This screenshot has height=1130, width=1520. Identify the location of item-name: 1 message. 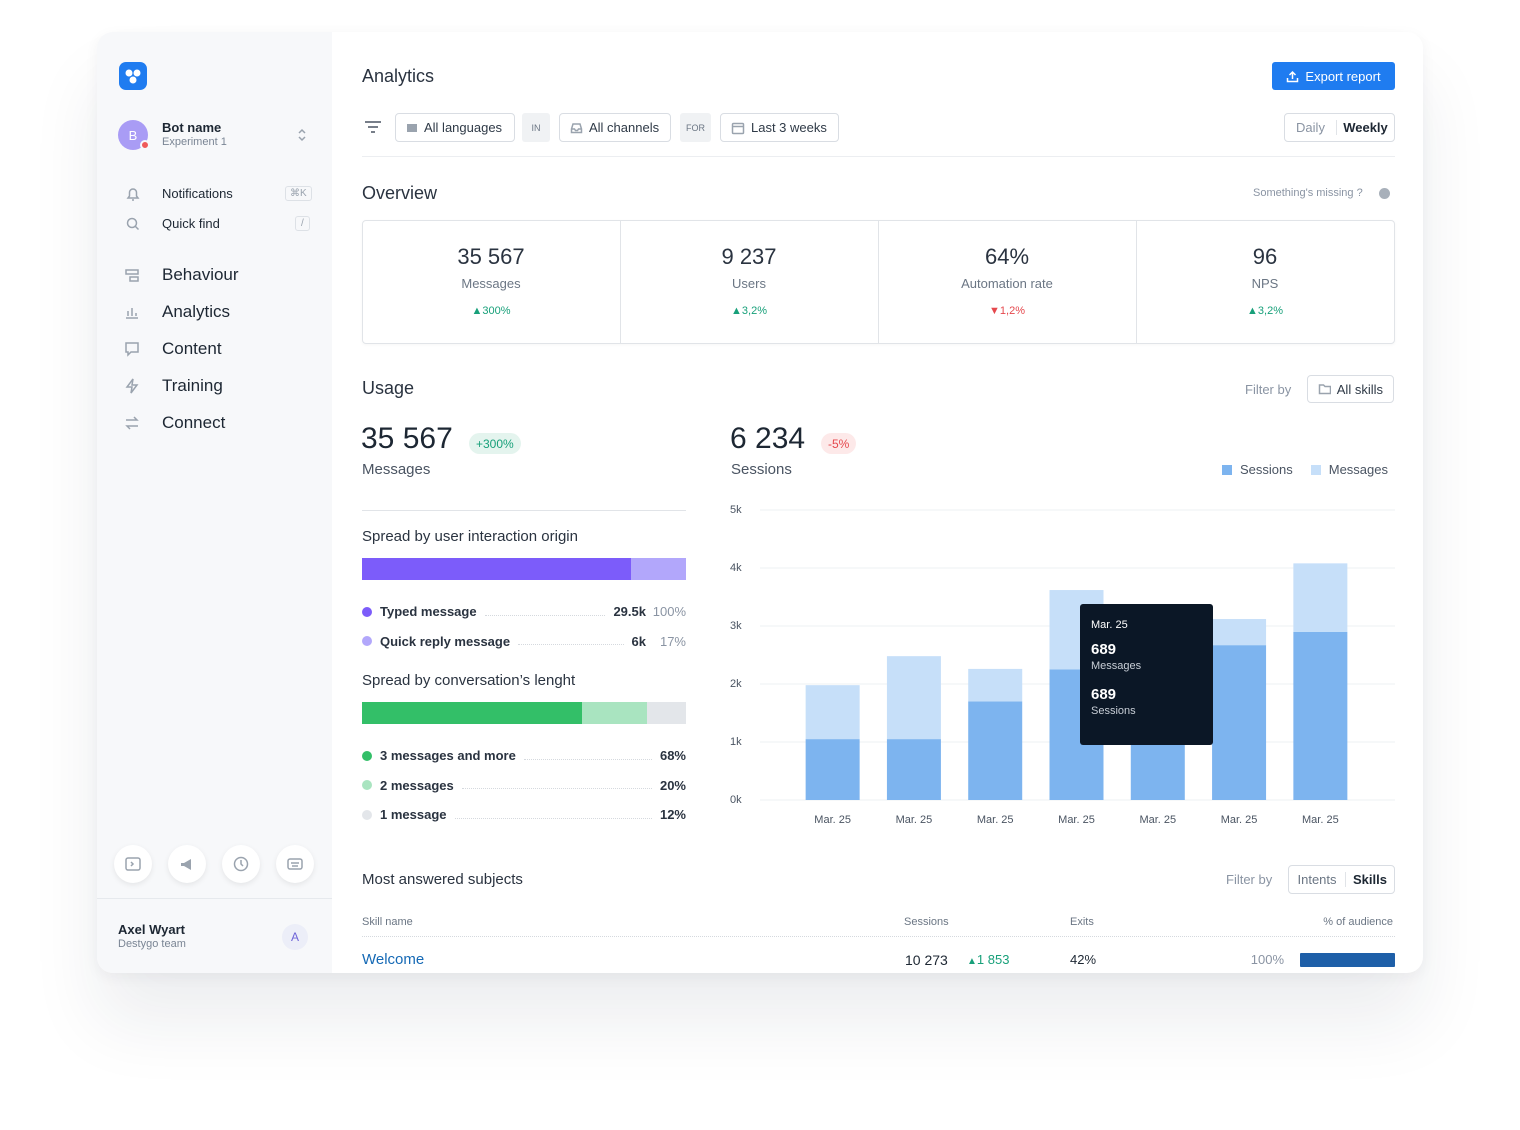
(413, 815).